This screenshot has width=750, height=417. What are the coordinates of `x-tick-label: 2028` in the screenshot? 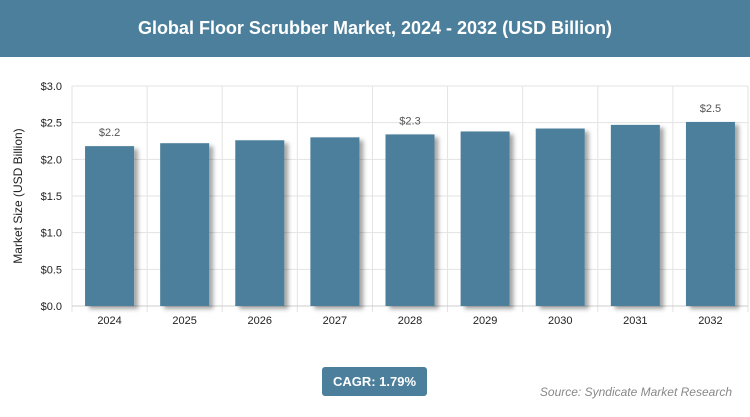 It's located at (410, 321).